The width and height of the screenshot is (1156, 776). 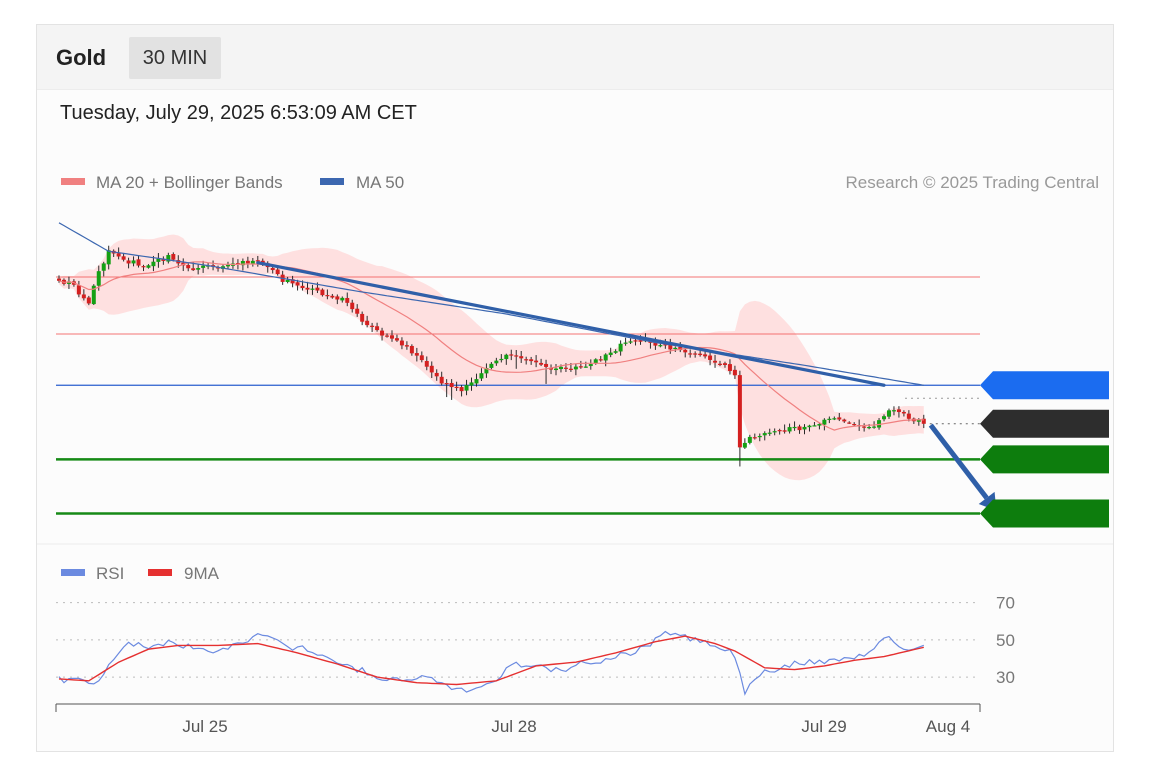 I want to click on symbol-title: Gold, so click(x=81, y=57).